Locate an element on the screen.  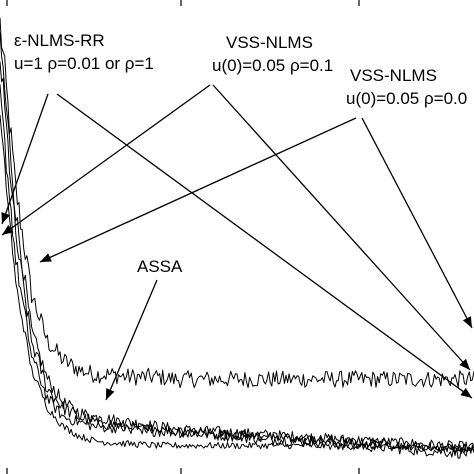
label-enlms-rr-title: ε-NLMS-RR is located at coordinates (59, 40).